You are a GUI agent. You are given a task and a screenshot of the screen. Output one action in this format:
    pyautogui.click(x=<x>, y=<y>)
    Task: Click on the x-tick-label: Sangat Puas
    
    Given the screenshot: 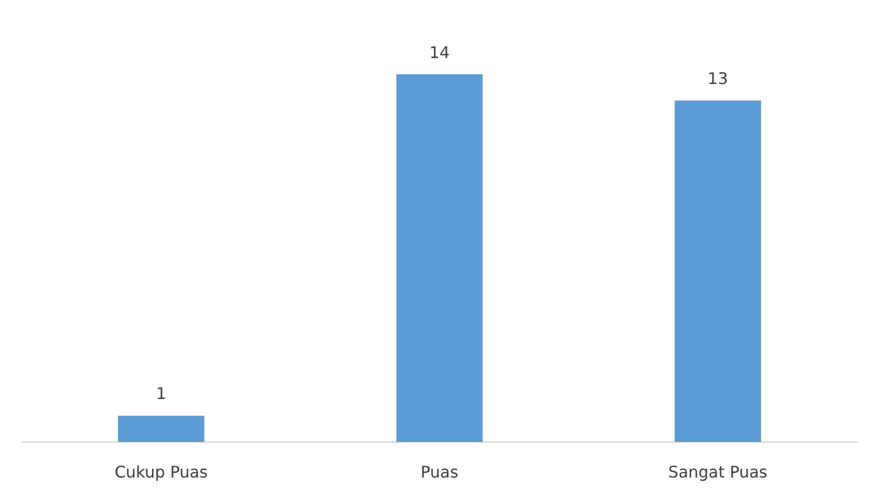 What is the action you would take?
    pyautogui.click(x=718, y=472)
    